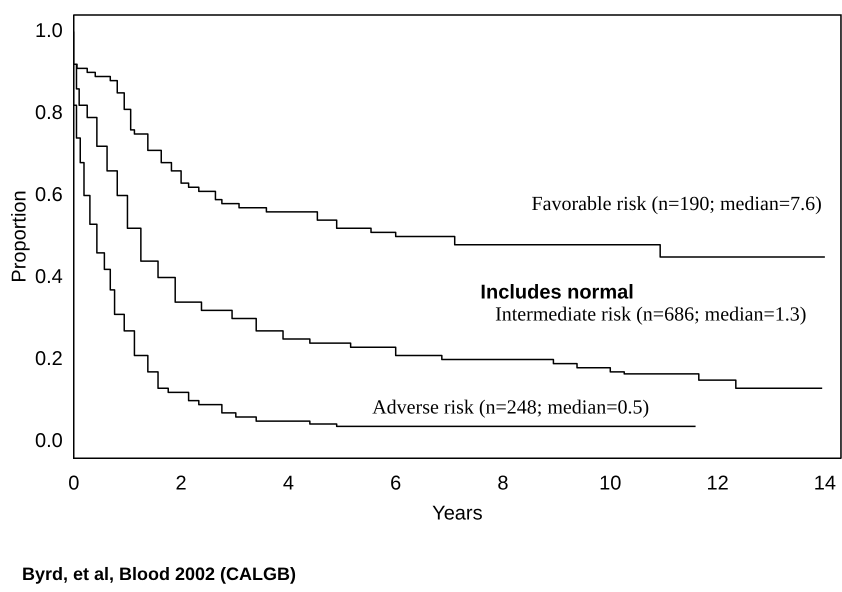 This screenshot has height=592, width=842. Describe the element at coordinates (457, 513) in the screenshot. I see `x-axis-title: Years` at that location.